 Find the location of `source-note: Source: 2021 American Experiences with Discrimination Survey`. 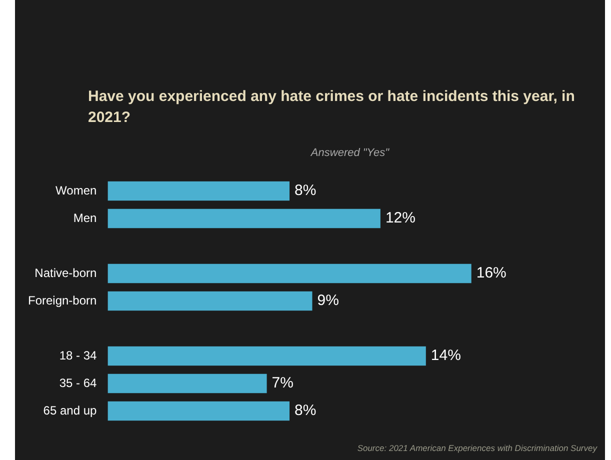

source-note: Source: 2021 American Experiences with Discrimination Survey is located at coordinates (477, 448).